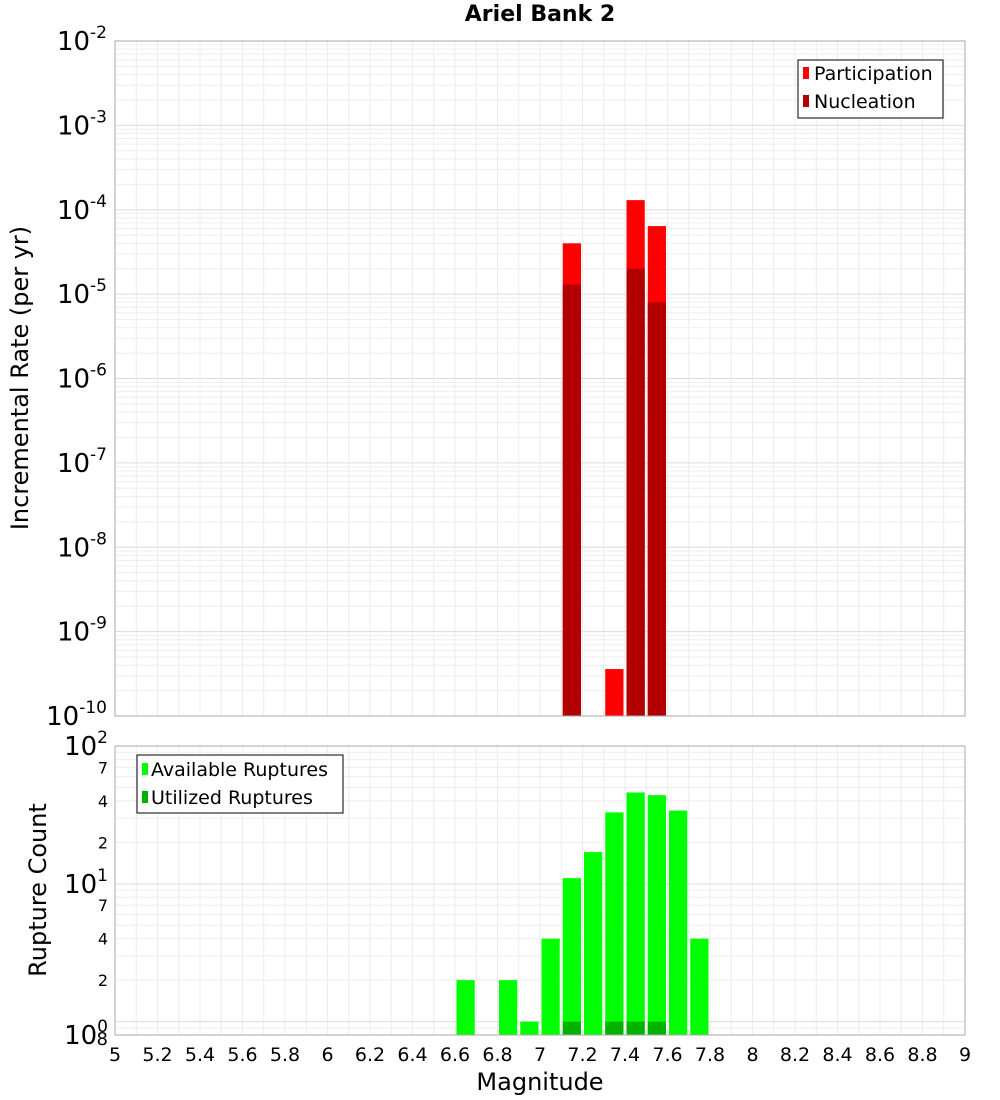  What do you see at coordinates (20, 378) in the screenshot?
I see `top-y-axis-label: Incremental Rate (per yr)` at bounding box center [20, 378].